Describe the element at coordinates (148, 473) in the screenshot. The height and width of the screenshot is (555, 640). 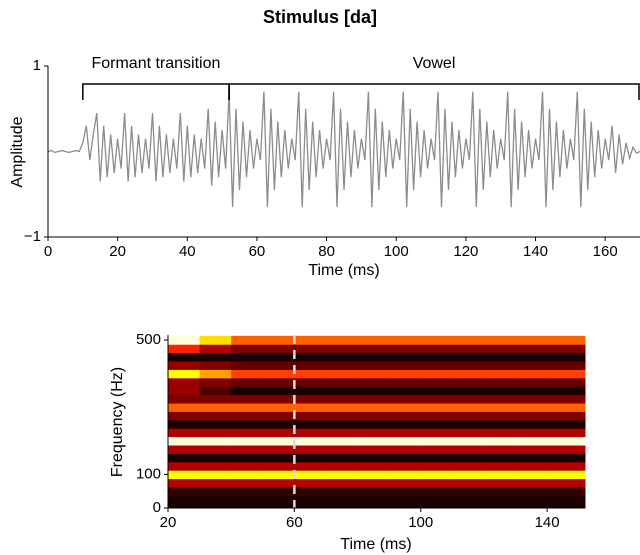
I see `y-tick-label: 100` at that location.